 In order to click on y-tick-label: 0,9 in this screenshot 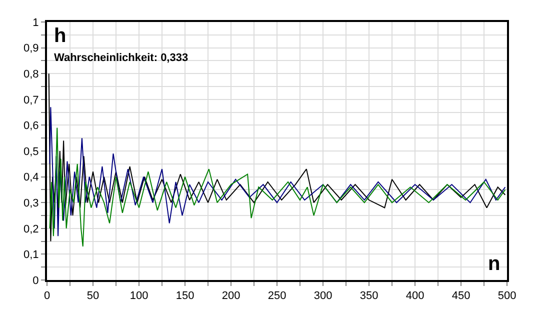, I will do `click(31, 48)`.